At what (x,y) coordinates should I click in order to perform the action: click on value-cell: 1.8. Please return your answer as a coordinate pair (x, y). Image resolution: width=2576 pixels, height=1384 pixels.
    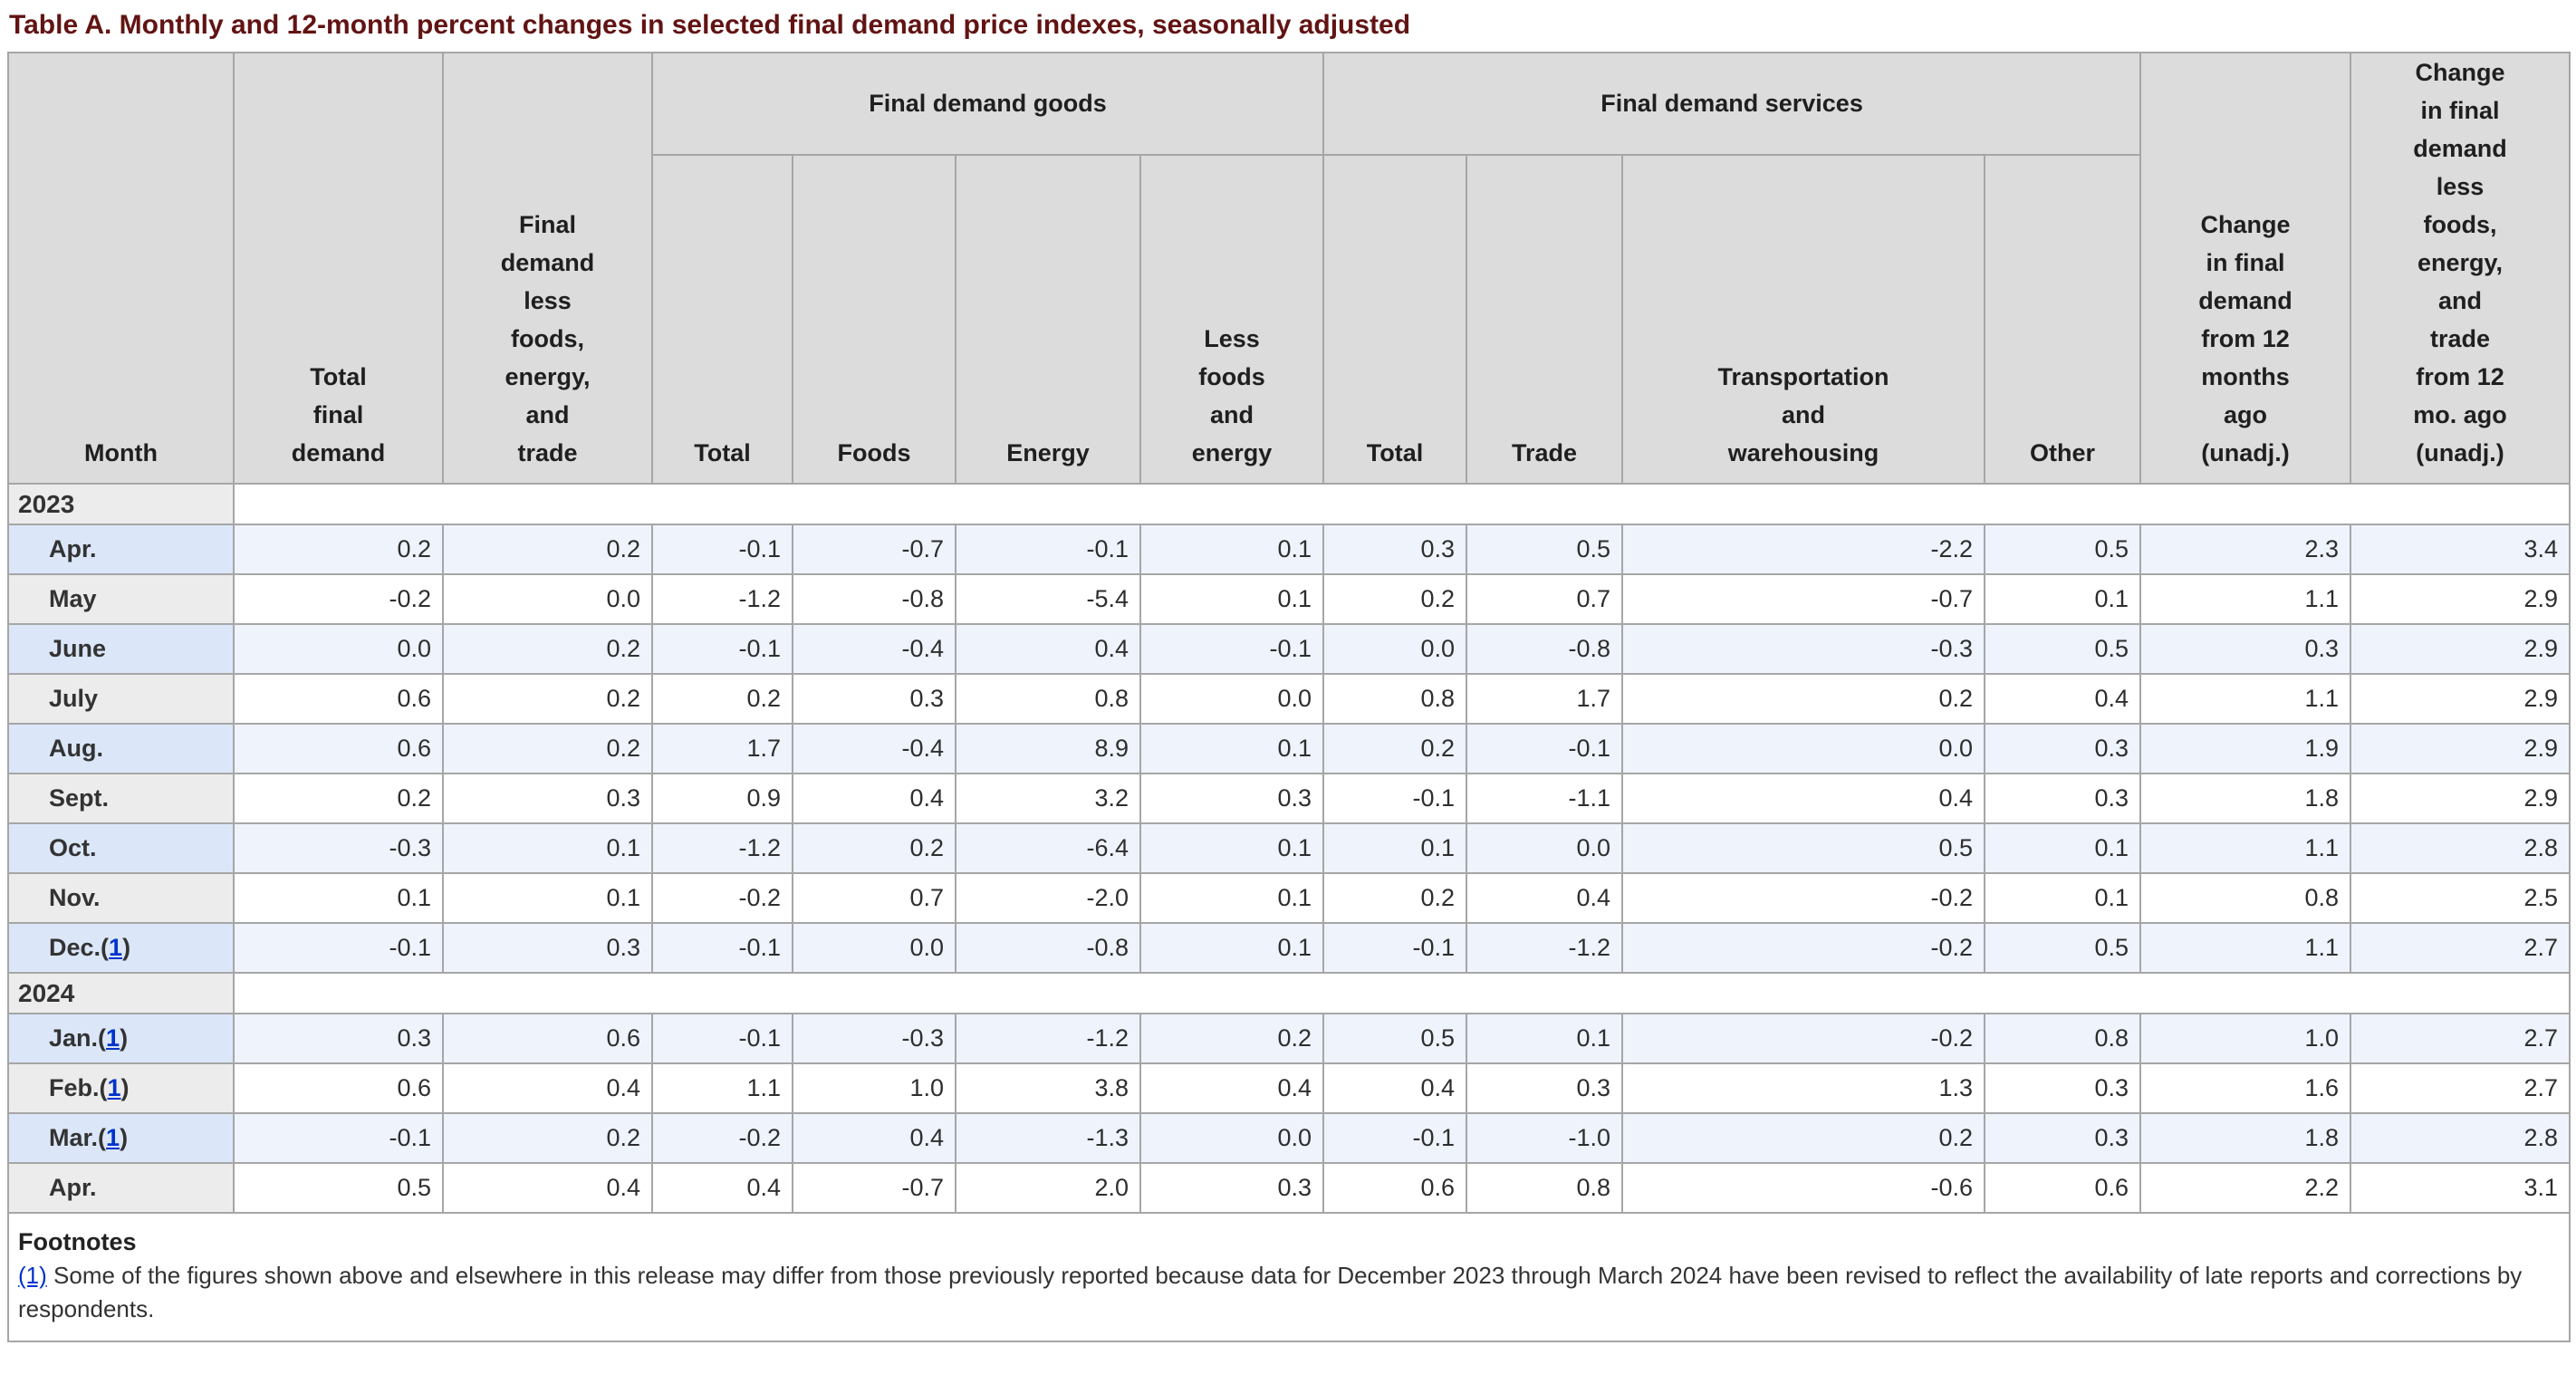
    Looking at the image, I should click on (2245, 799).